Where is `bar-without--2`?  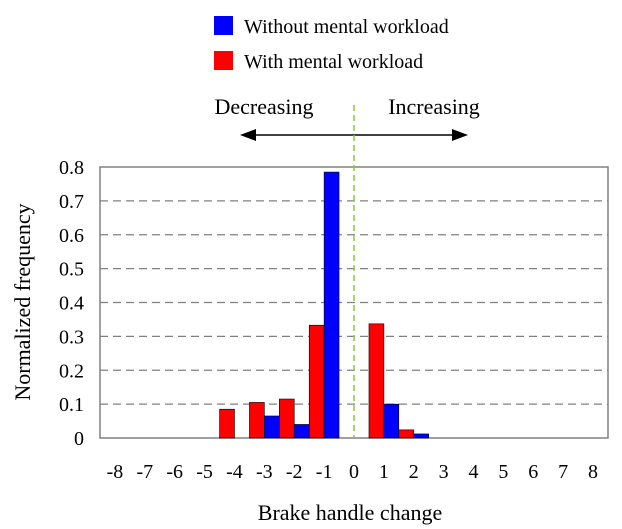 bar-without--2 is located at coordinates (301, 431).